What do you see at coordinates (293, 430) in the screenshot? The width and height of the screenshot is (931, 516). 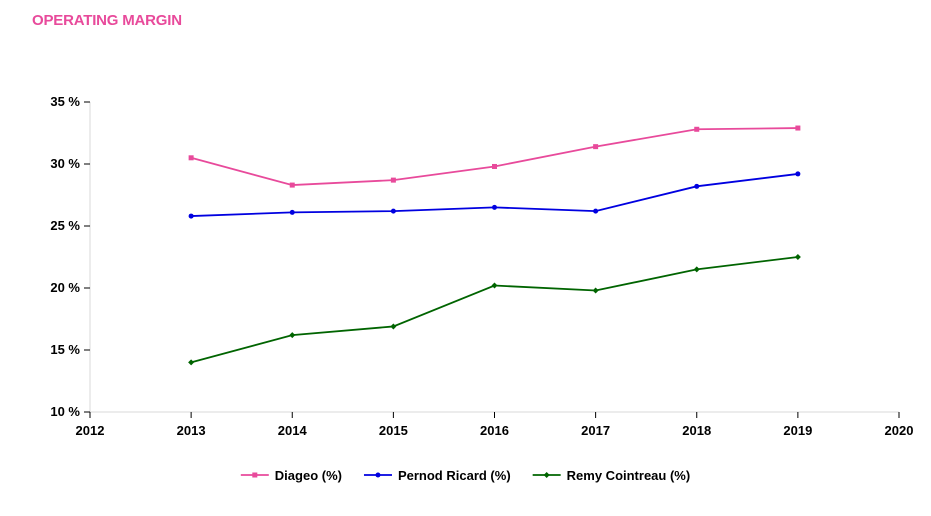 I see `x-tick-label: 2014` at bounding box center [293, 430].